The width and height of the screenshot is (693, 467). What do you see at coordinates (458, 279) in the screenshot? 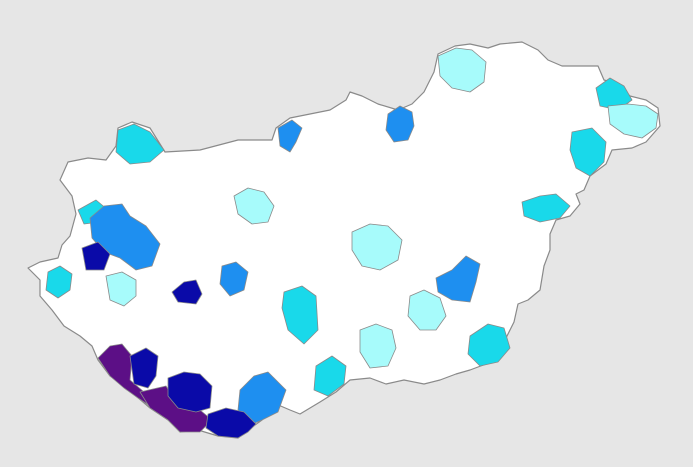
I see `district-east-blue` at bounding box center [458, 279].